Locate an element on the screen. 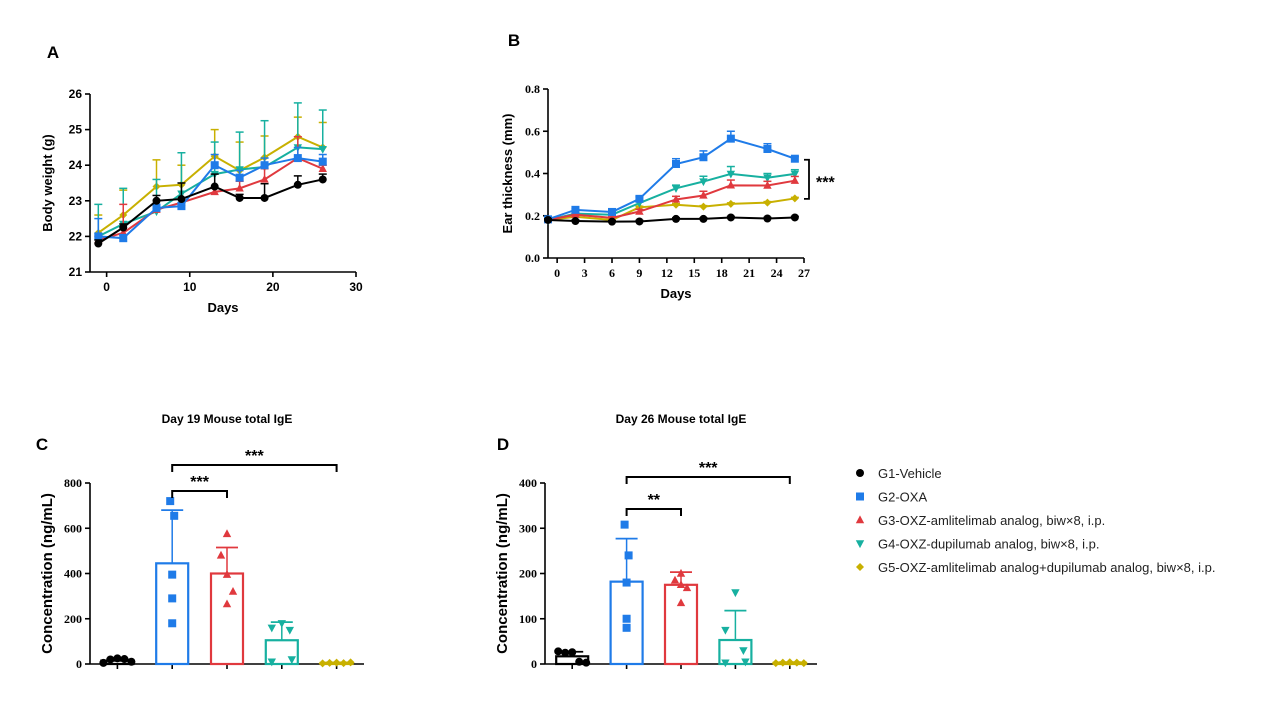  panel-C-y-tick-label: 400 is located at coordinates (73, 574).